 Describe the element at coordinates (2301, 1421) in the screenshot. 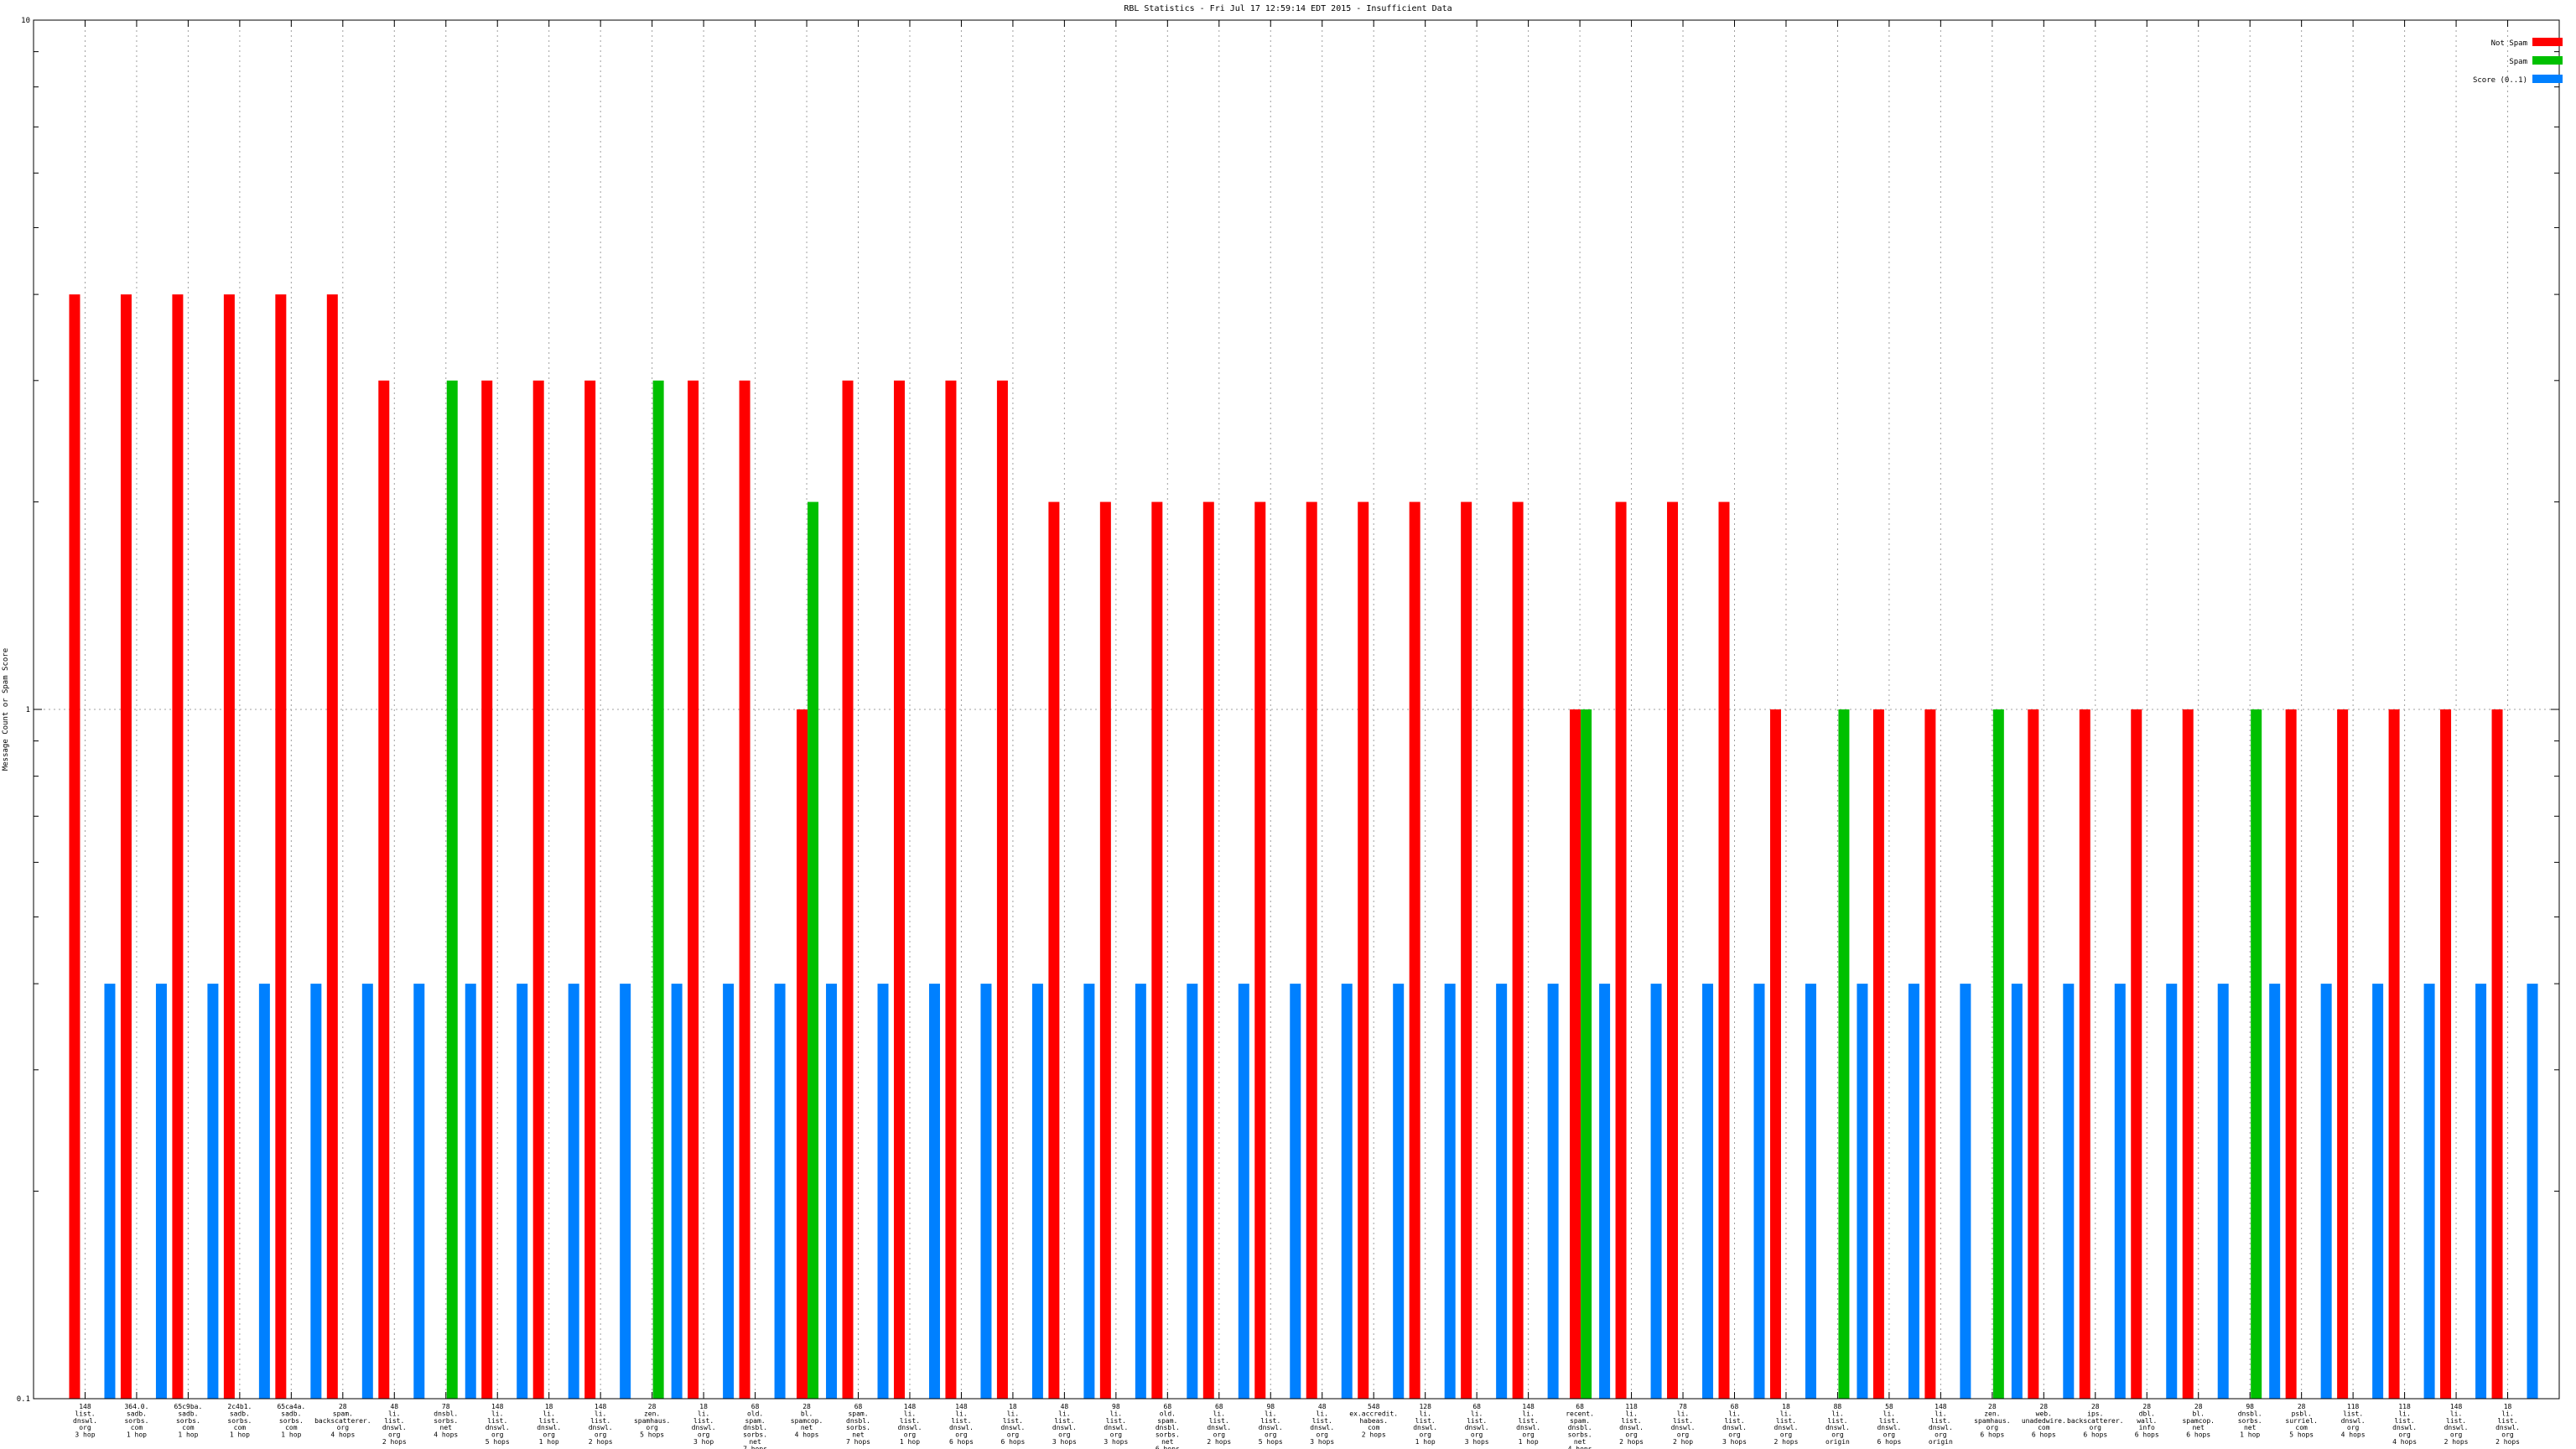

I see `x-category-label: 28 psbl. surriel. com 5 hops` at that location.